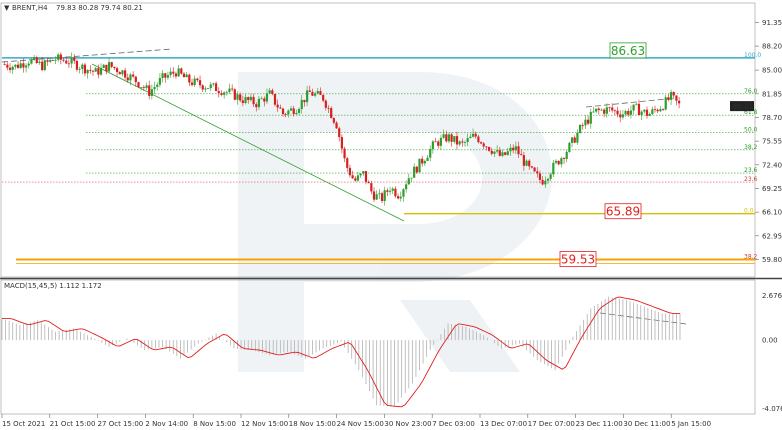 The height and width of the screenshot is (430, 782). Describe the element at coordinates (772, 409) in the screenshot. I see `macd-tick-label: -4.076` at that location.